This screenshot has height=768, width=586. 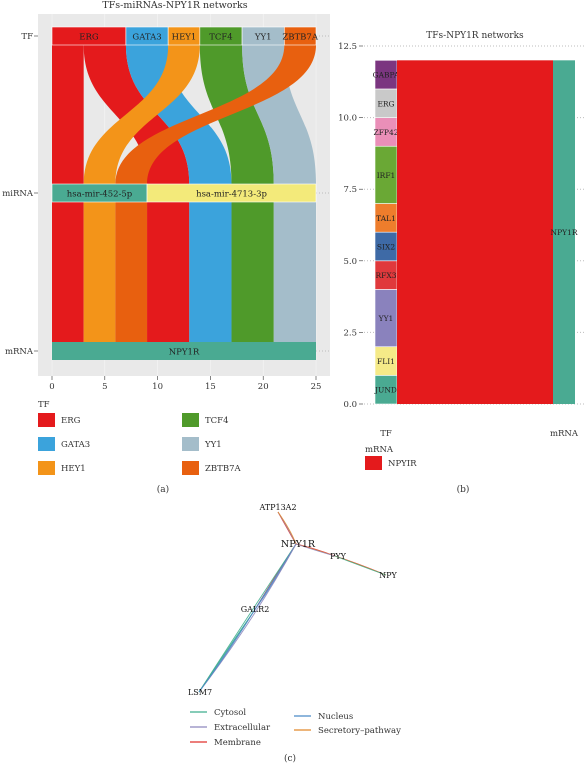 I want to click on legend-label-nucleus: Nucleus, so click(x=335, y=717).